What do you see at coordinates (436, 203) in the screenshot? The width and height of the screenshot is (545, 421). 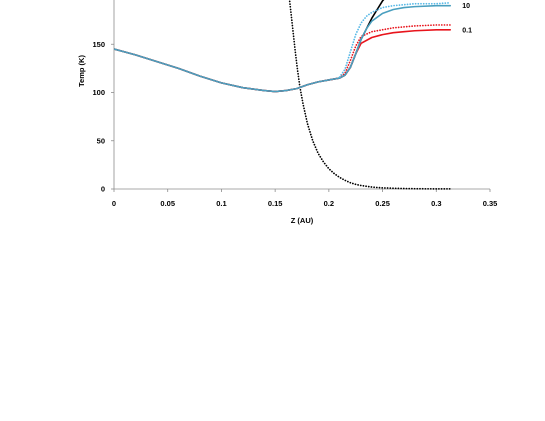 I see `x-tick-label: 0.3` at bounding box center [436, 203].